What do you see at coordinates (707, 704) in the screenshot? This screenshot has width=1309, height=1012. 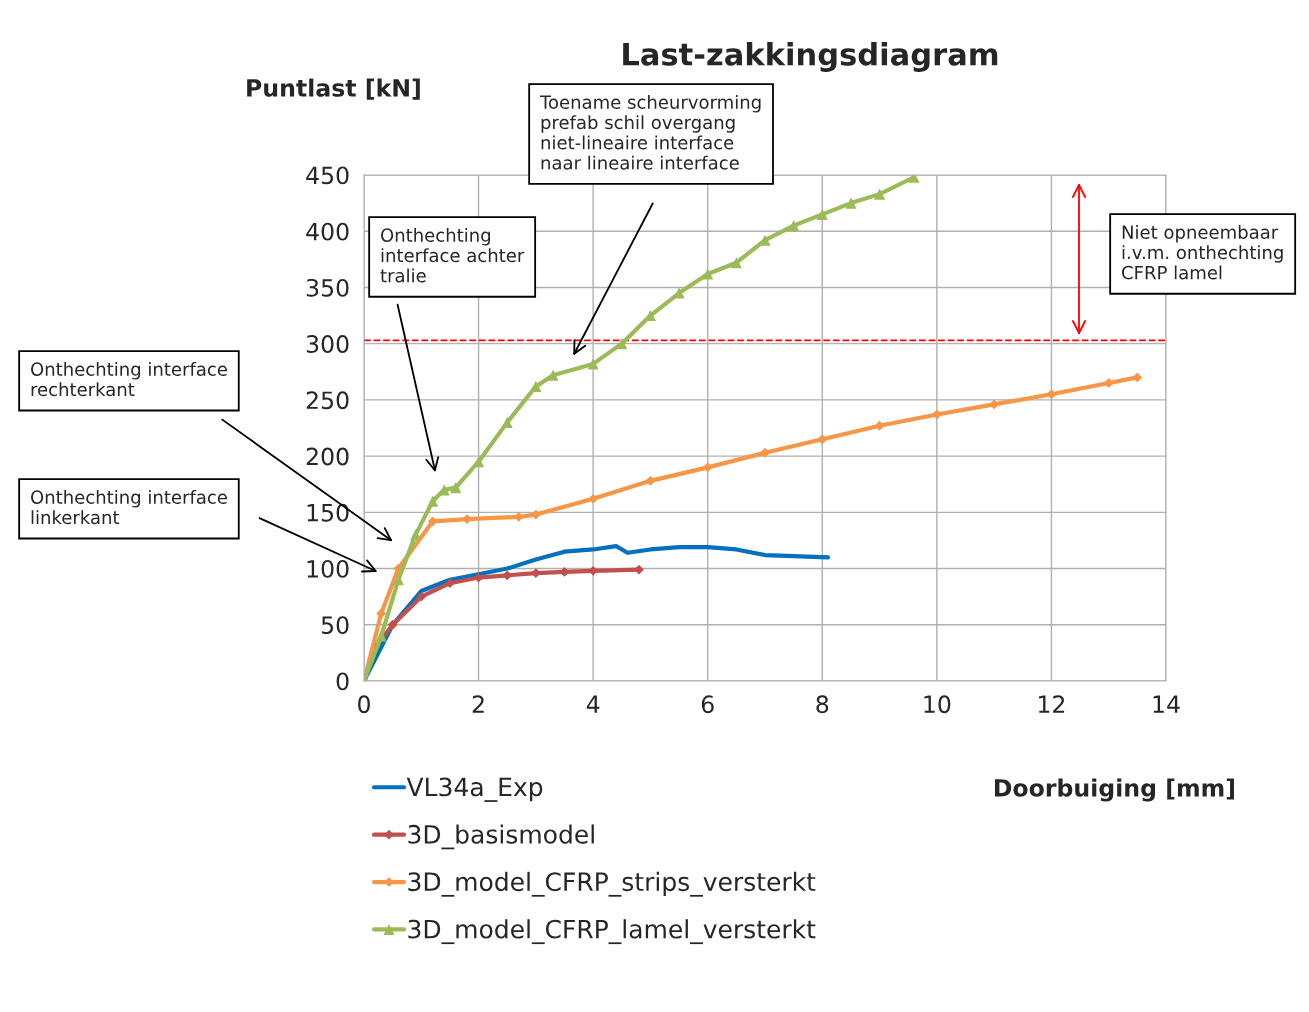 I see `x-tick-label: 6` at bounding box center [707, 704].